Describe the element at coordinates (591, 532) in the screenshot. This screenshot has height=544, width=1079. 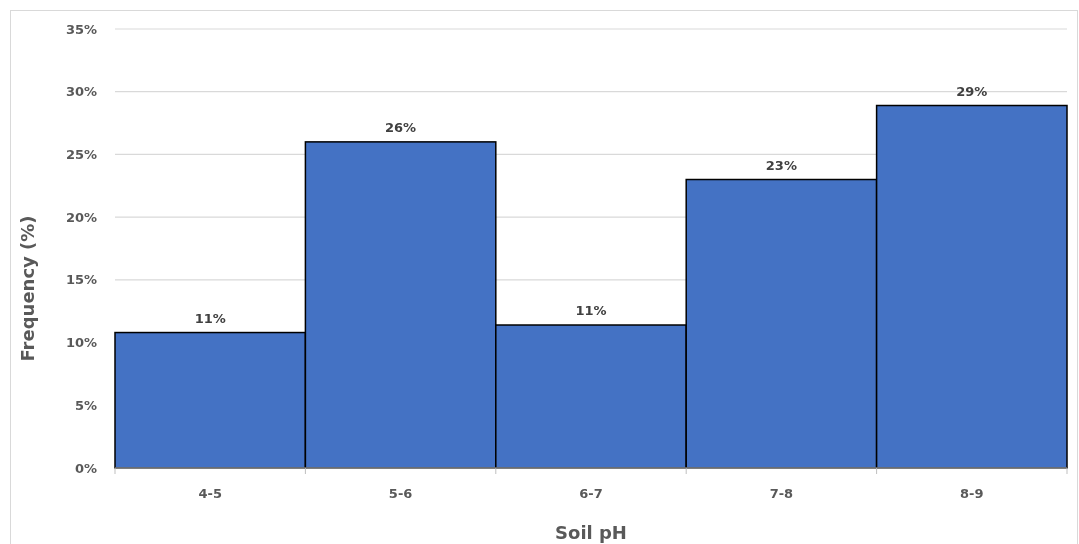
I see `x-axis-title: Soil pH` at that location.